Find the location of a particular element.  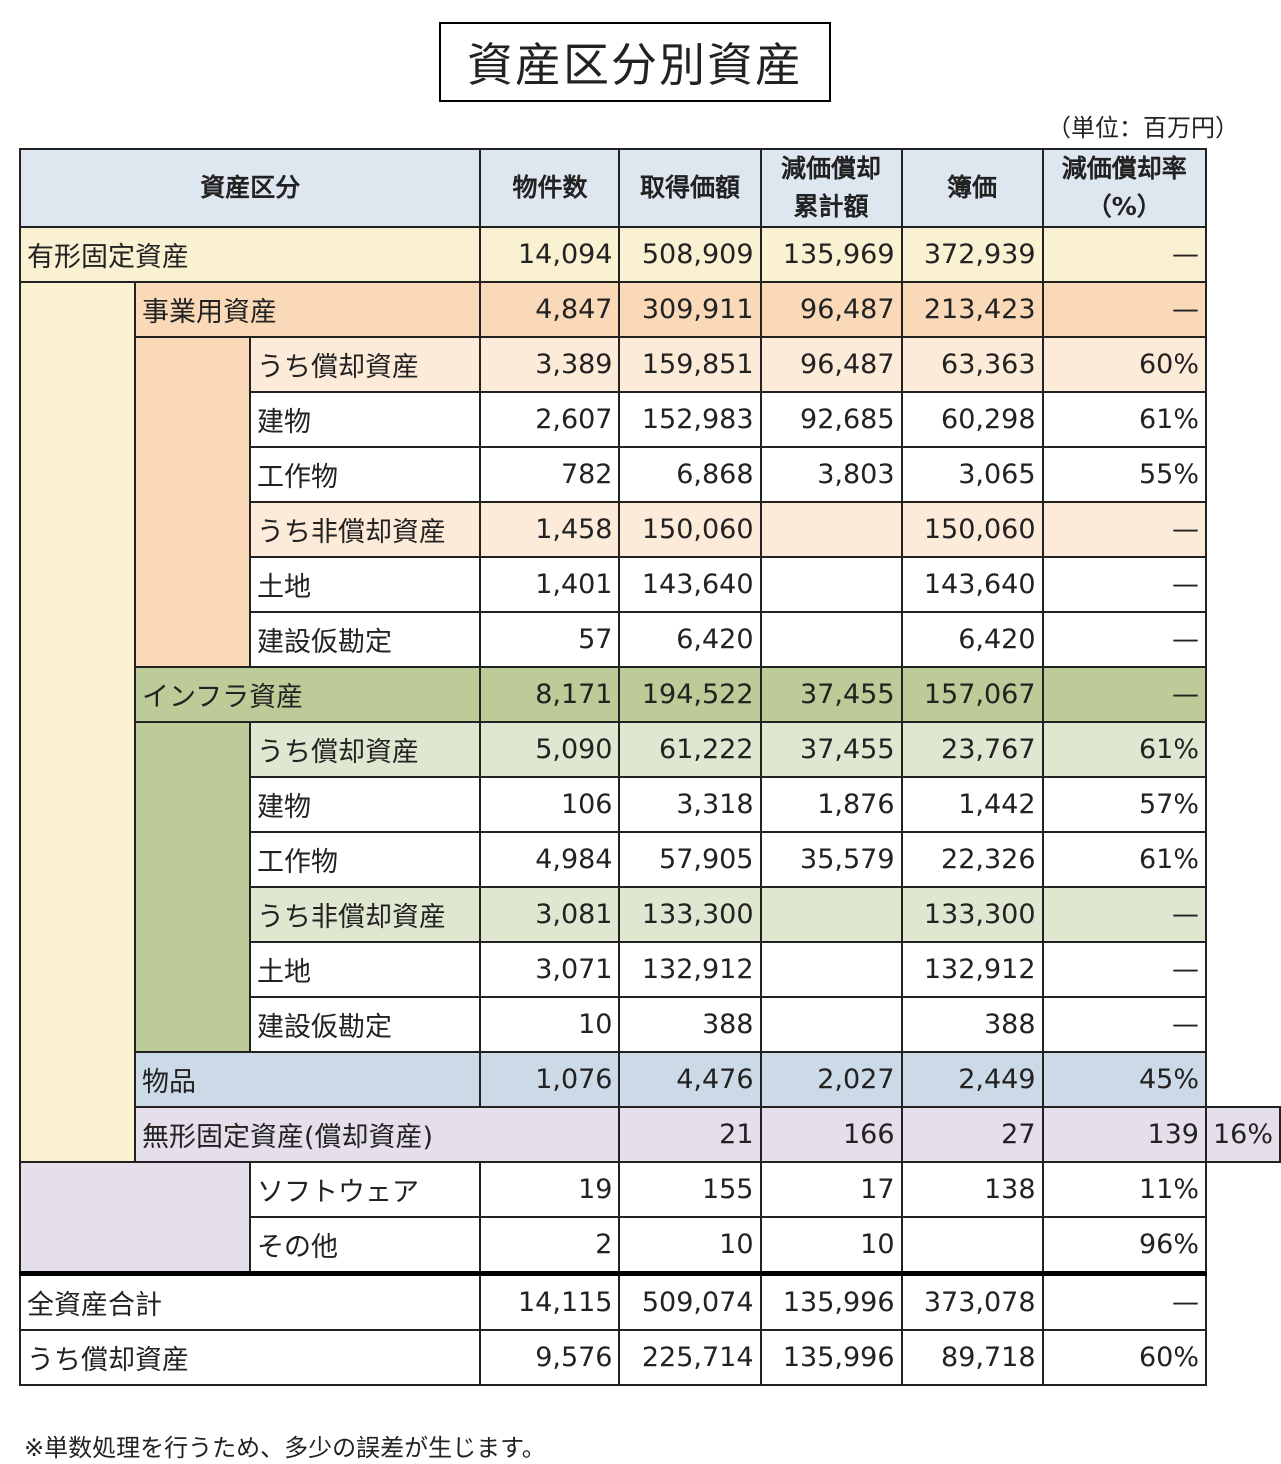

cell-acquisition: 152,983 is located at coordinates (690, 419).